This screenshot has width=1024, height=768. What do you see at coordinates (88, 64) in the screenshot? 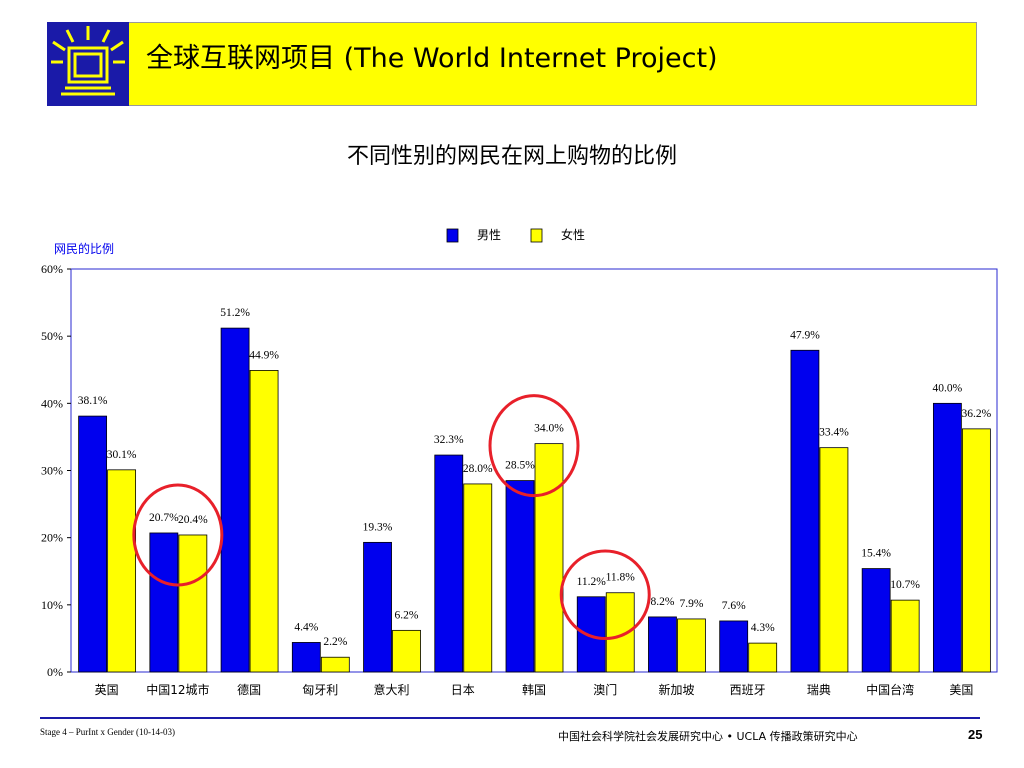
I see `world-internet-project-logo-icon` at bounding box center [88, 64].